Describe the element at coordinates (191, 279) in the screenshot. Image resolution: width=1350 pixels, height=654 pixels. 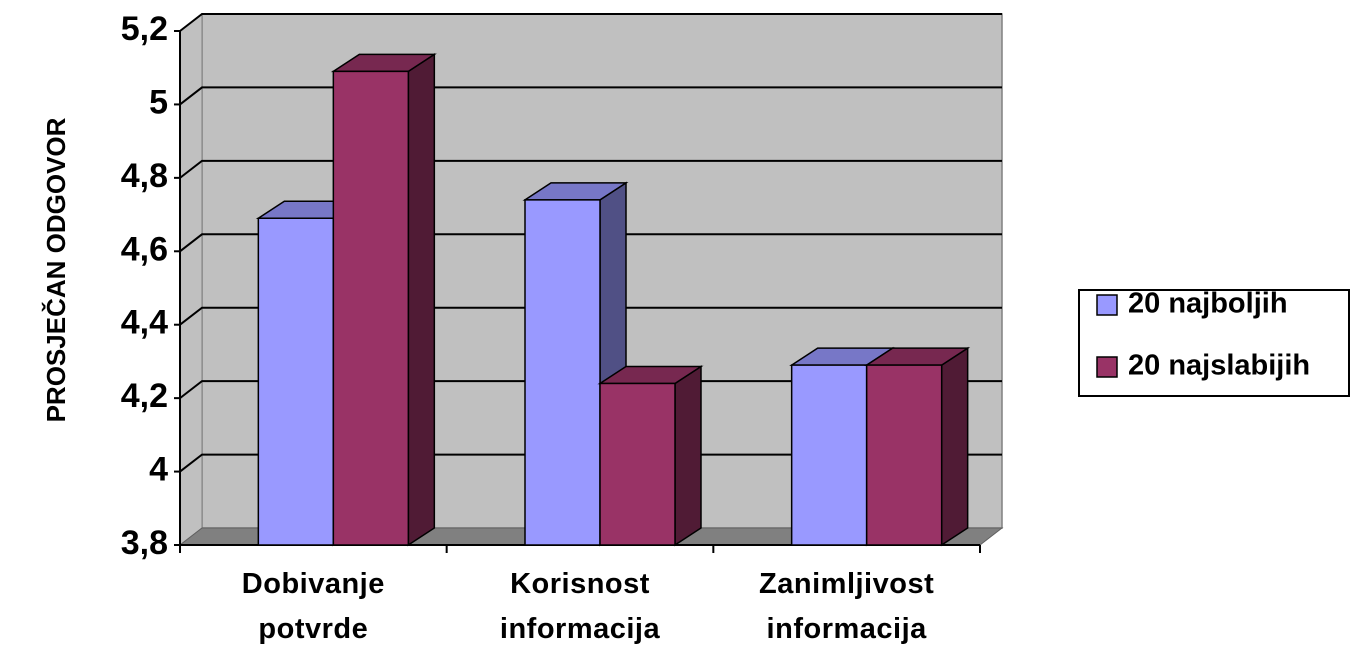
I see `side-wall` at that location.